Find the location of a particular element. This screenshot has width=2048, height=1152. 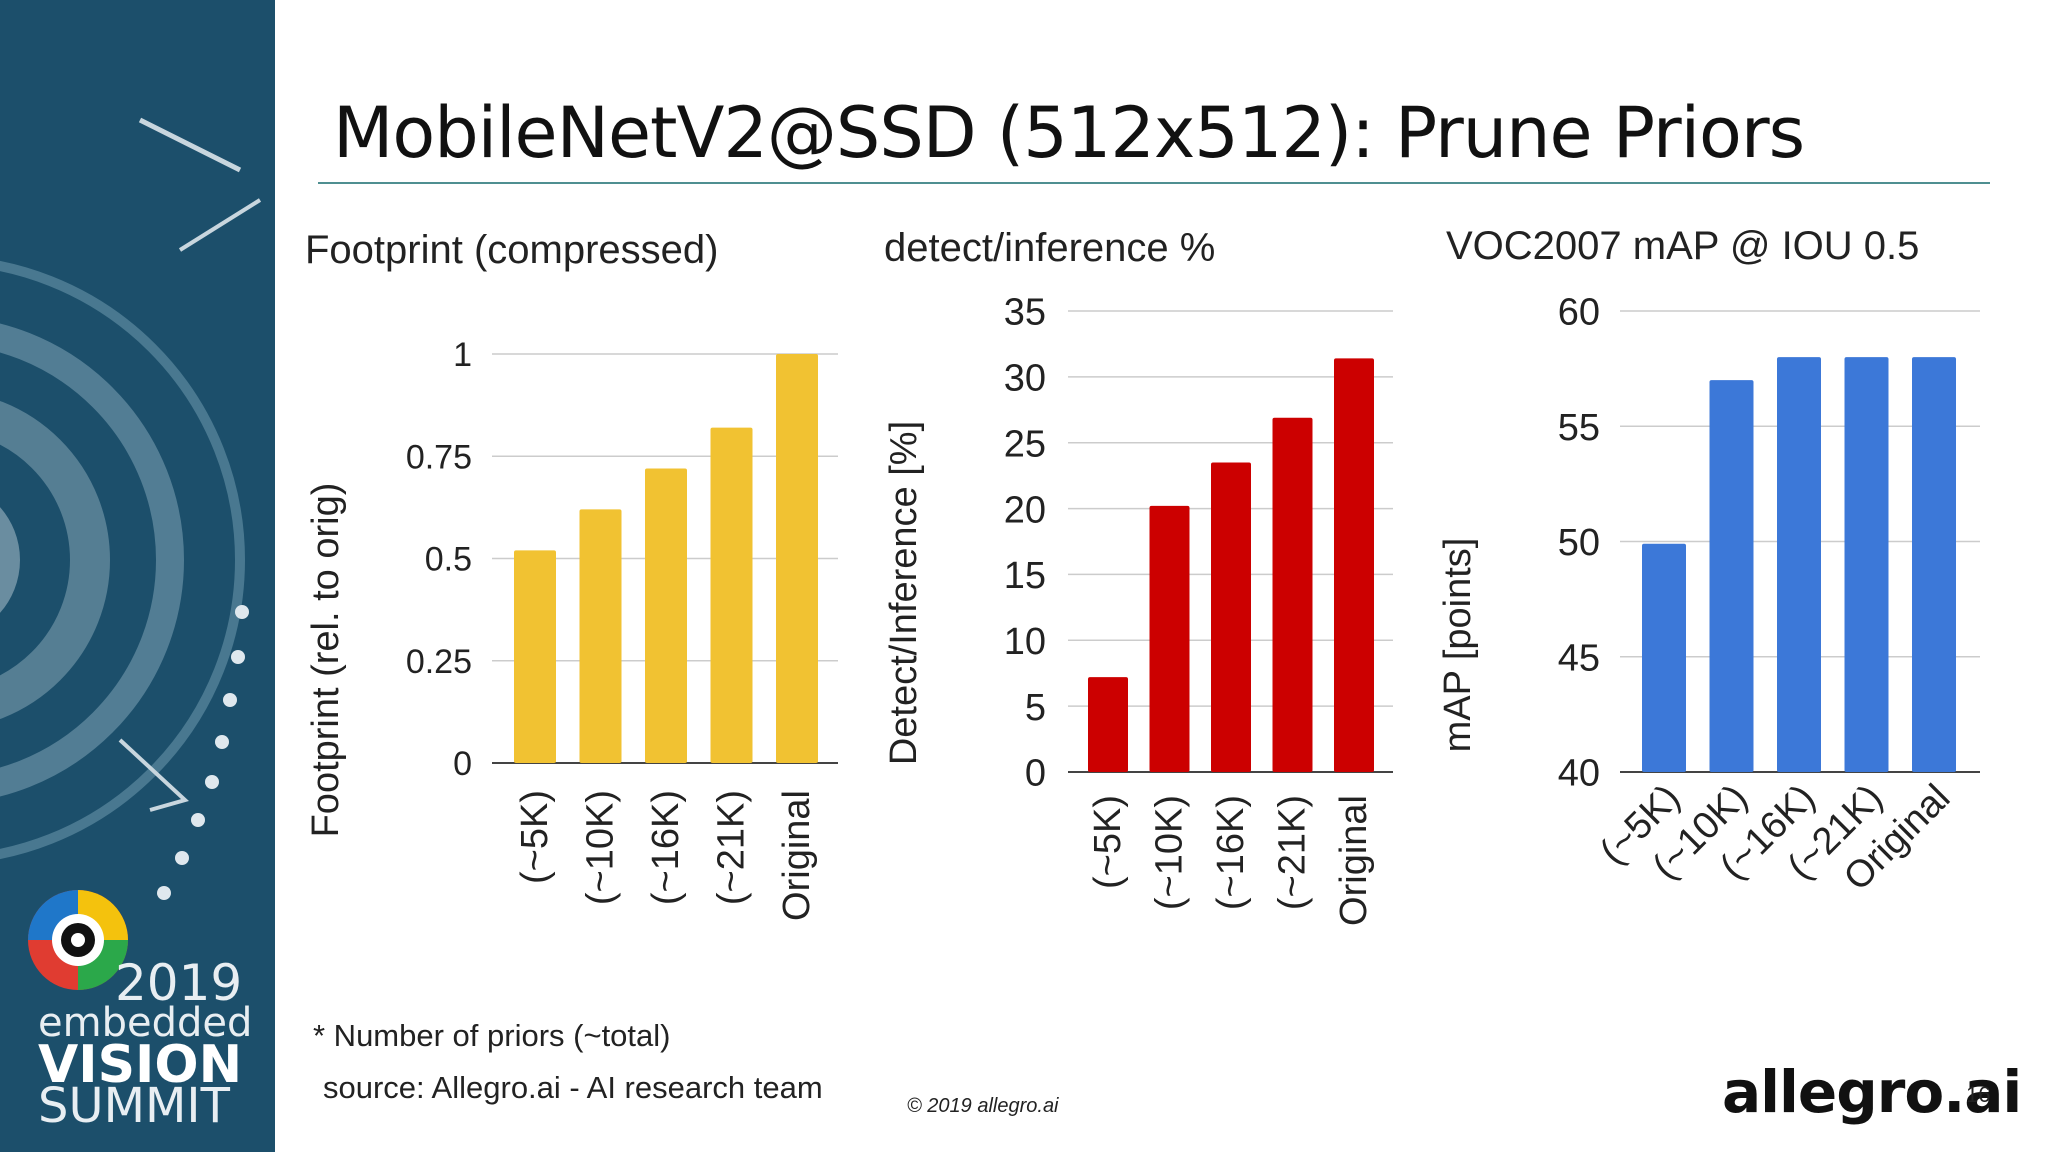

y-tick-label: 0.5 is located at coordinates (448, 560).